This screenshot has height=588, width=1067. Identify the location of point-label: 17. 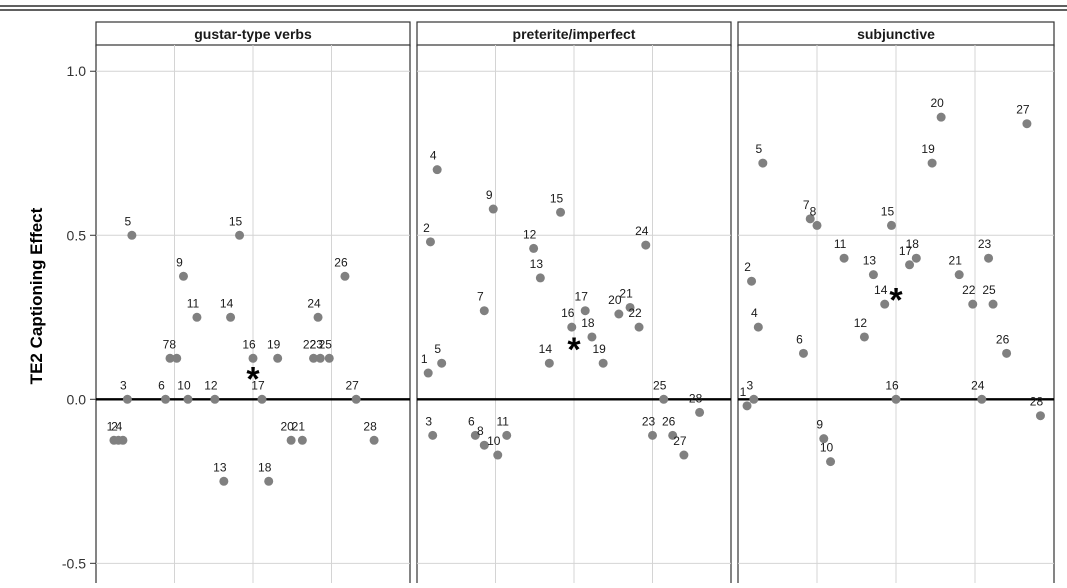
(582, 297).